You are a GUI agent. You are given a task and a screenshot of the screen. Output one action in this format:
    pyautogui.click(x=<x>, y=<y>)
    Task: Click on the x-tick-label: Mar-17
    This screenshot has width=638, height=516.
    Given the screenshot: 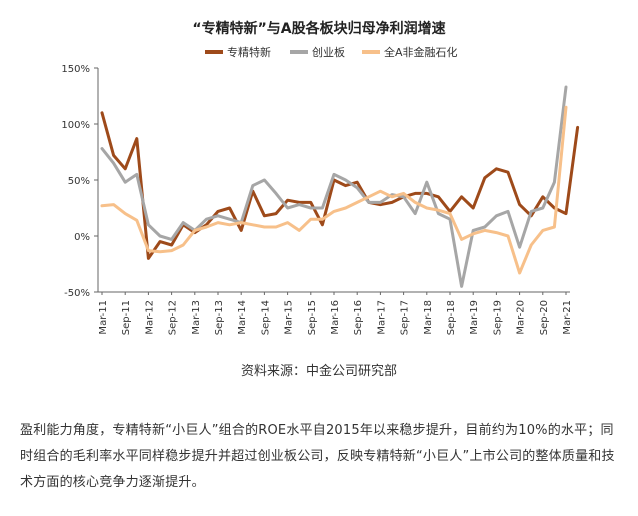 What is the action you would take?
    pyautogui.click(x=381, y=317)
    